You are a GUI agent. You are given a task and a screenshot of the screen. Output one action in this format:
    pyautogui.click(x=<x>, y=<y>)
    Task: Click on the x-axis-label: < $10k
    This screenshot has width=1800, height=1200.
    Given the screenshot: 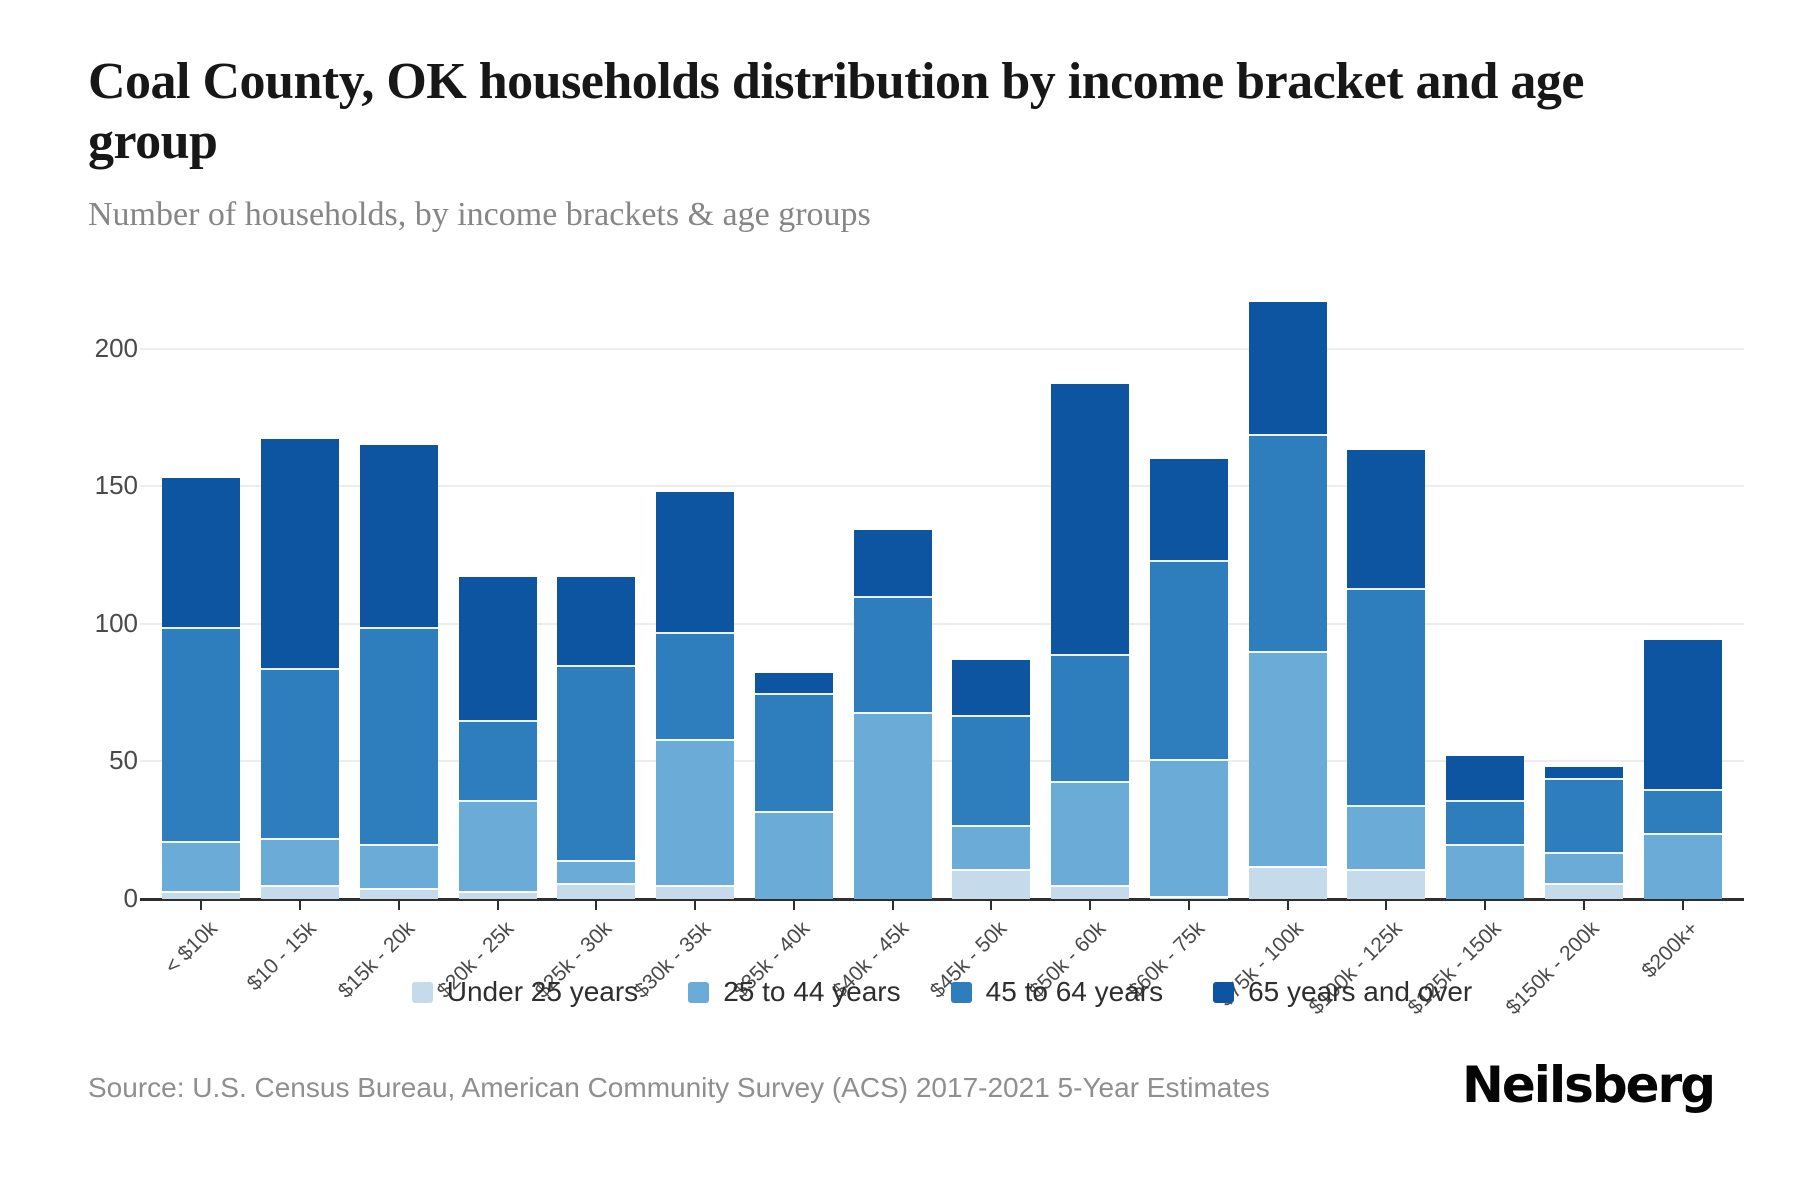 What is the action you would take?
    pyautogui.click(x=191, y=948)
    